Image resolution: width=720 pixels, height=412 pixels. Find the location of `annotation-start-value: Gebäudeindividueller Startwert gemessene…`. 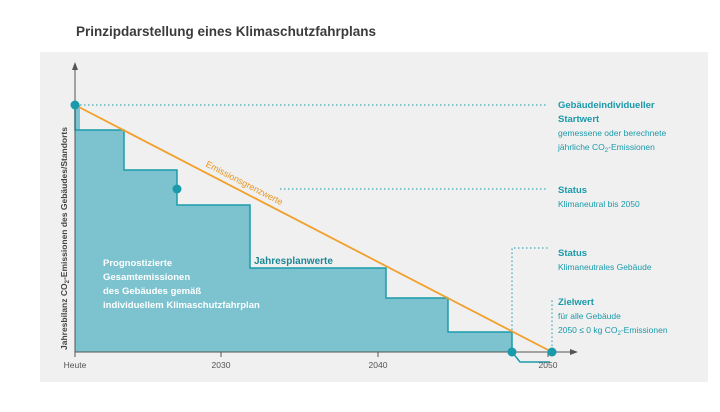

annotation-start-value: Gebäudeindividueller Startwert gemessene… is located at coordinates (614, 124).